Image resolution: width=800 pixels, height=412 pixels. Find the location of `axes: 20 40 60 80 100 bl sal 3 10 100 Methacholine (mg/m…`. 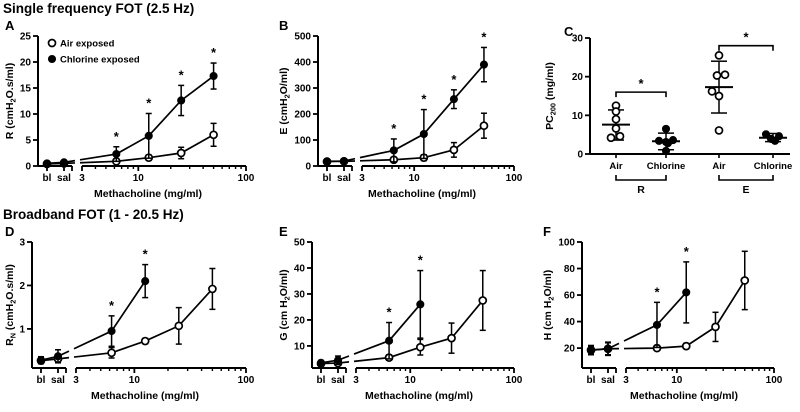

axes: 20 40 60 80 100 bl sal 3 10 100 Methacholine (mg/m… is located at coordinates (670, 320).